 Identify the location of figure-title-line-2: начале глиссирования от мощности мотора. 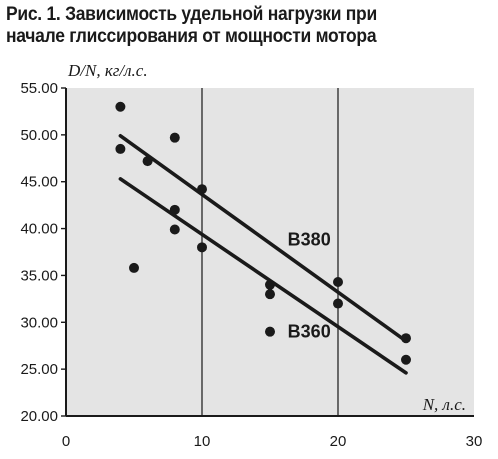
(191, 36).